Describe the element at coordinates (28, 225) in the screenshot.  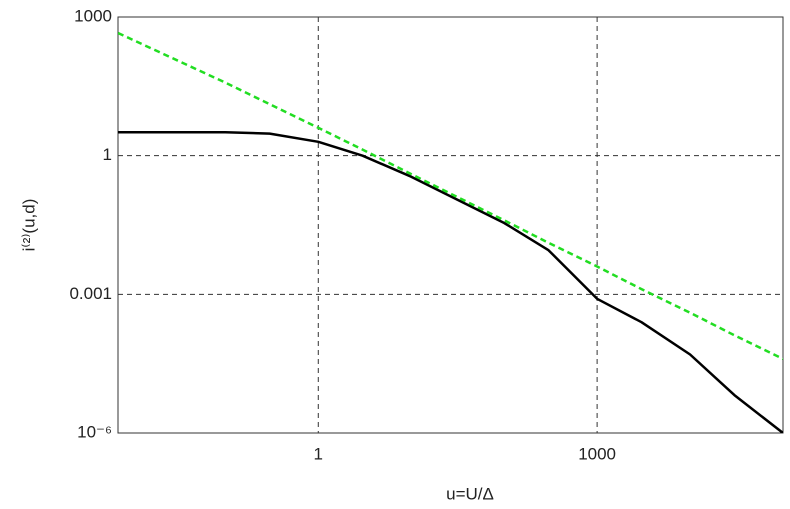
I see `y-axis-label: i⁽²⁾(u,d)` at that location.